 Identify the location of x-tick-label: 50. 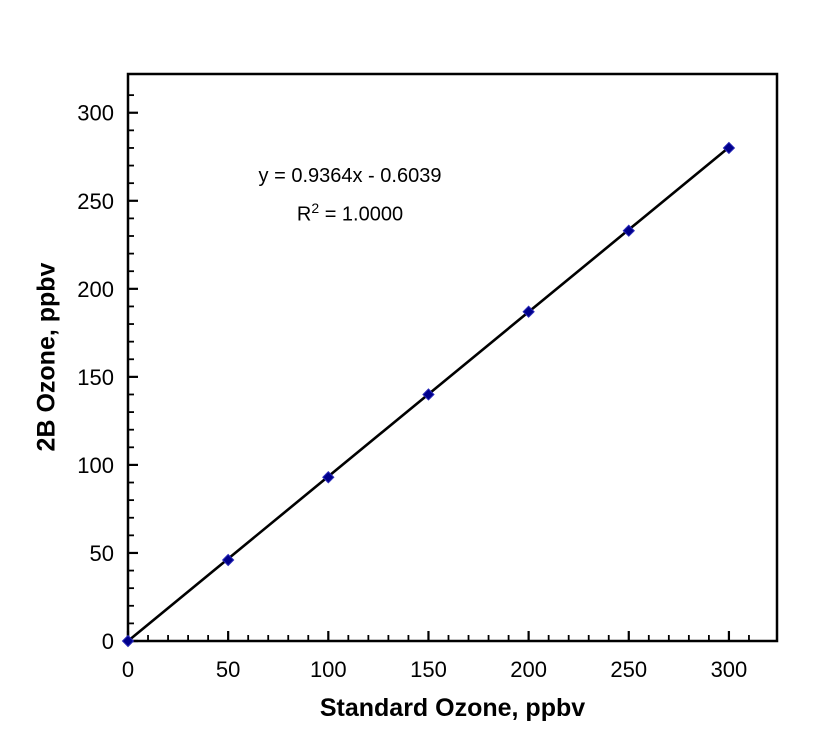
(228, 669).